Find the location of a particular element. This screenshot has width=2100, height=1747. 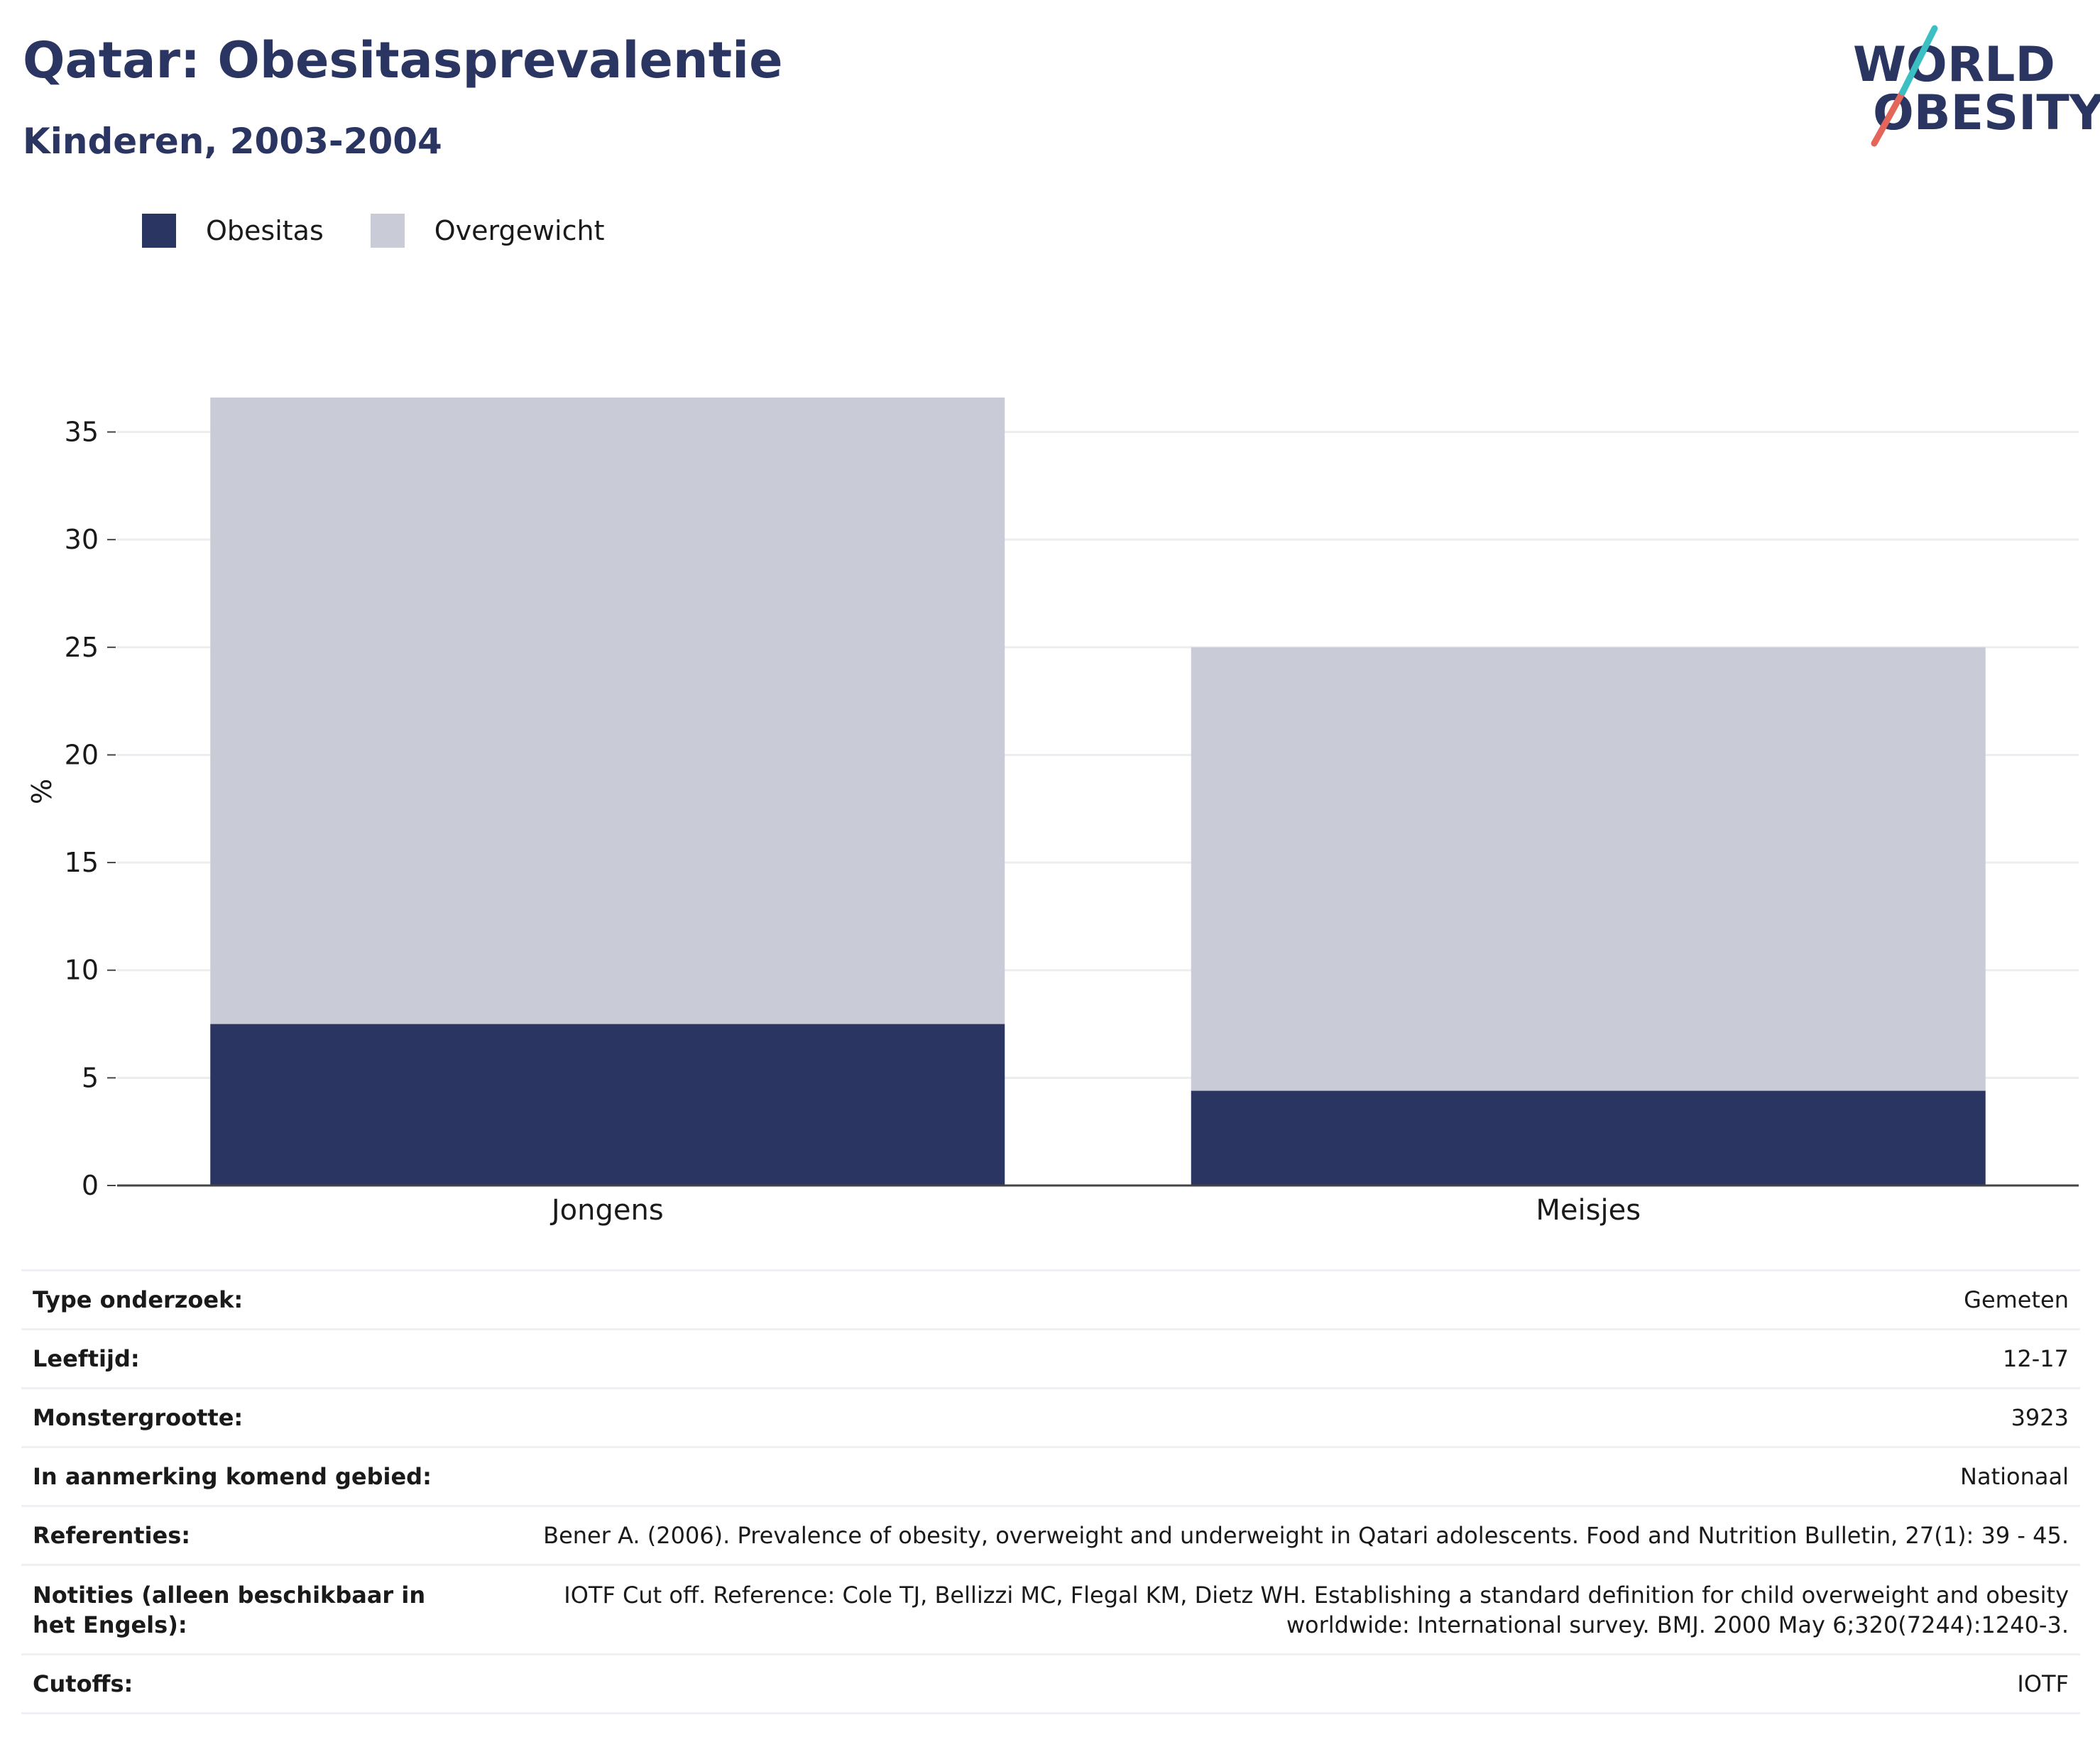

legend-item-obesitas: Obesitas is located at coordinates (233, 231).